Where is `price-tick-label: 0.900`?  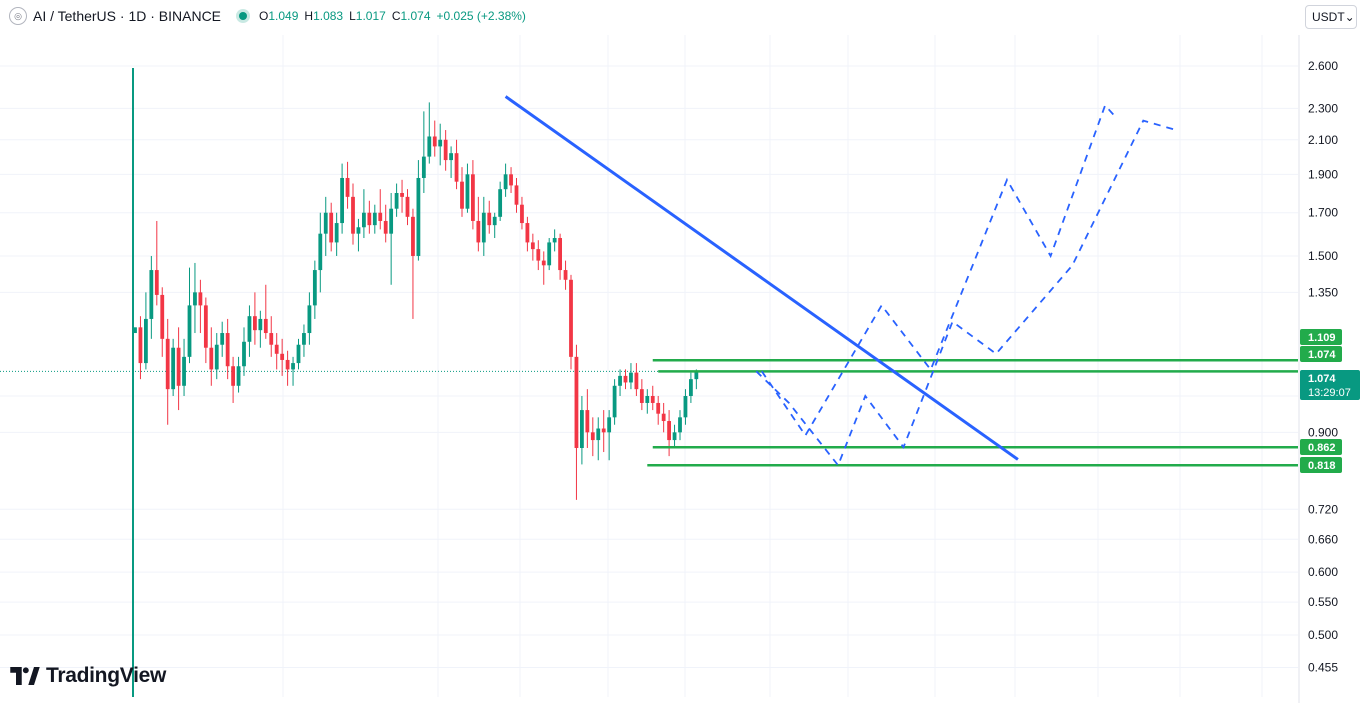 price-tick-label: 0.900 is located at coordinates (1323, 432).